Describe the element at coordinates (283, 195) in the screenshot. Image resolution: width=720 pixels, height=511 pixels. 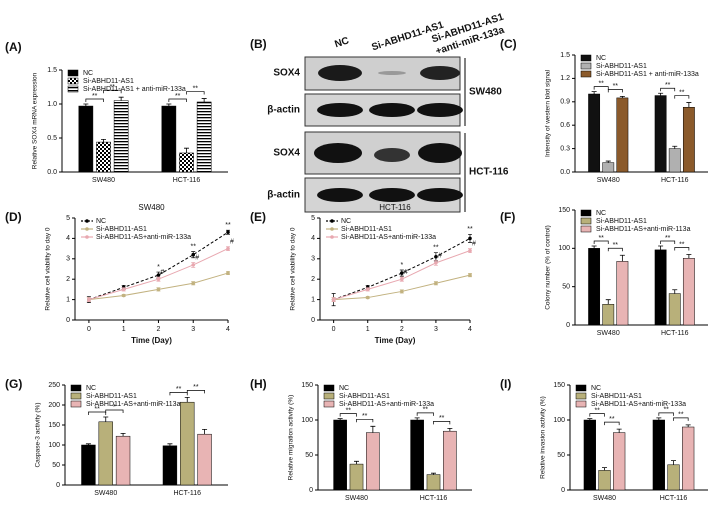
I see `row-label: β-actin` at that location.